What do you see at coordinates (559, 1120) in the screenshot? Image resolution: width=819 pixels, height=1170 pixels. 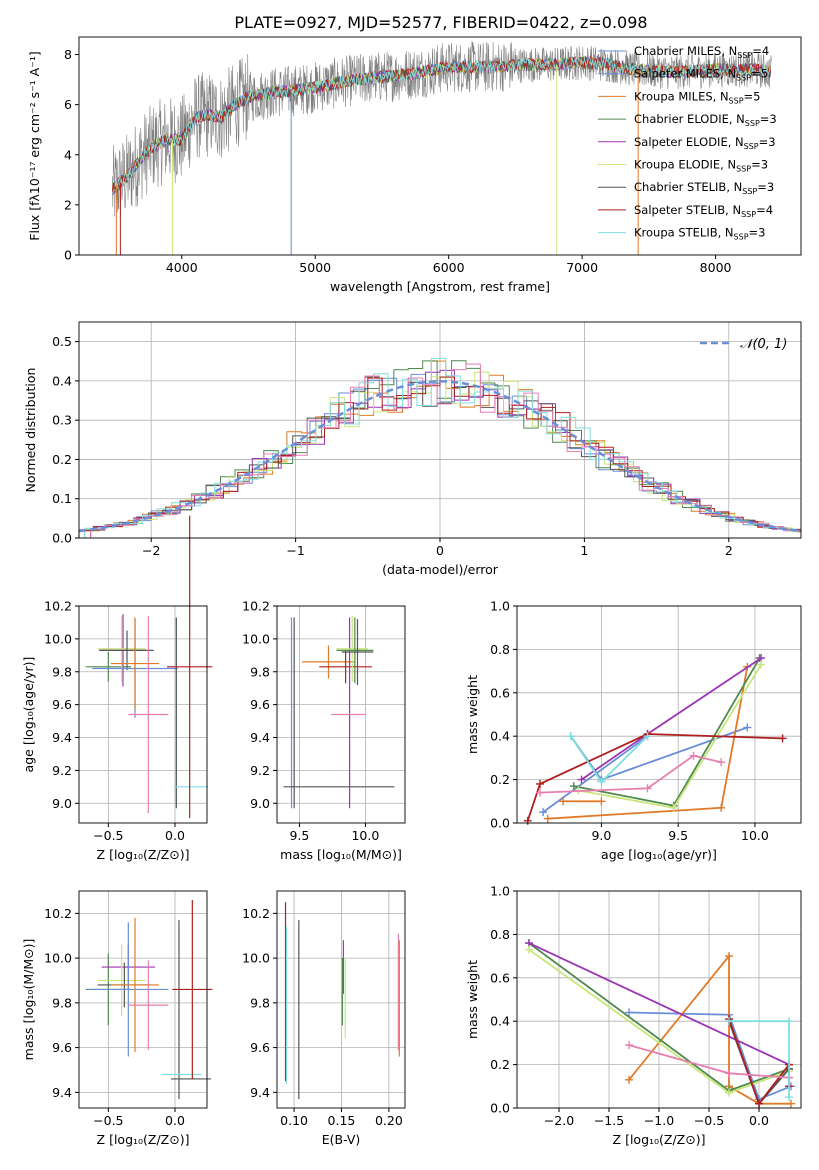 I see `x-tick-label: −2.0` at bounding box center [559, 1120].